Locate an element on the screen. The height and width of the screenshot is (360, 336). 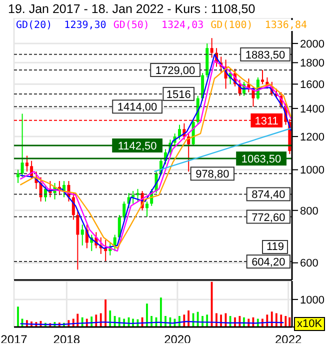
y-tick-label: 1200 is located at coordinates (312, 137).